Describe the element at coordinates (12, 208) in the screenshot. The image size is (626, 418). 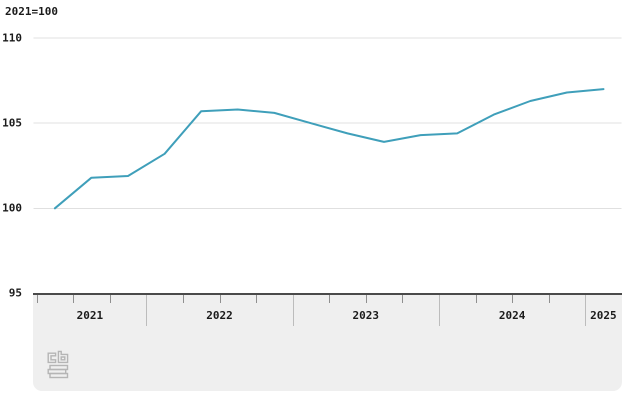
I see `y-tick-label-100: 100` at that location.